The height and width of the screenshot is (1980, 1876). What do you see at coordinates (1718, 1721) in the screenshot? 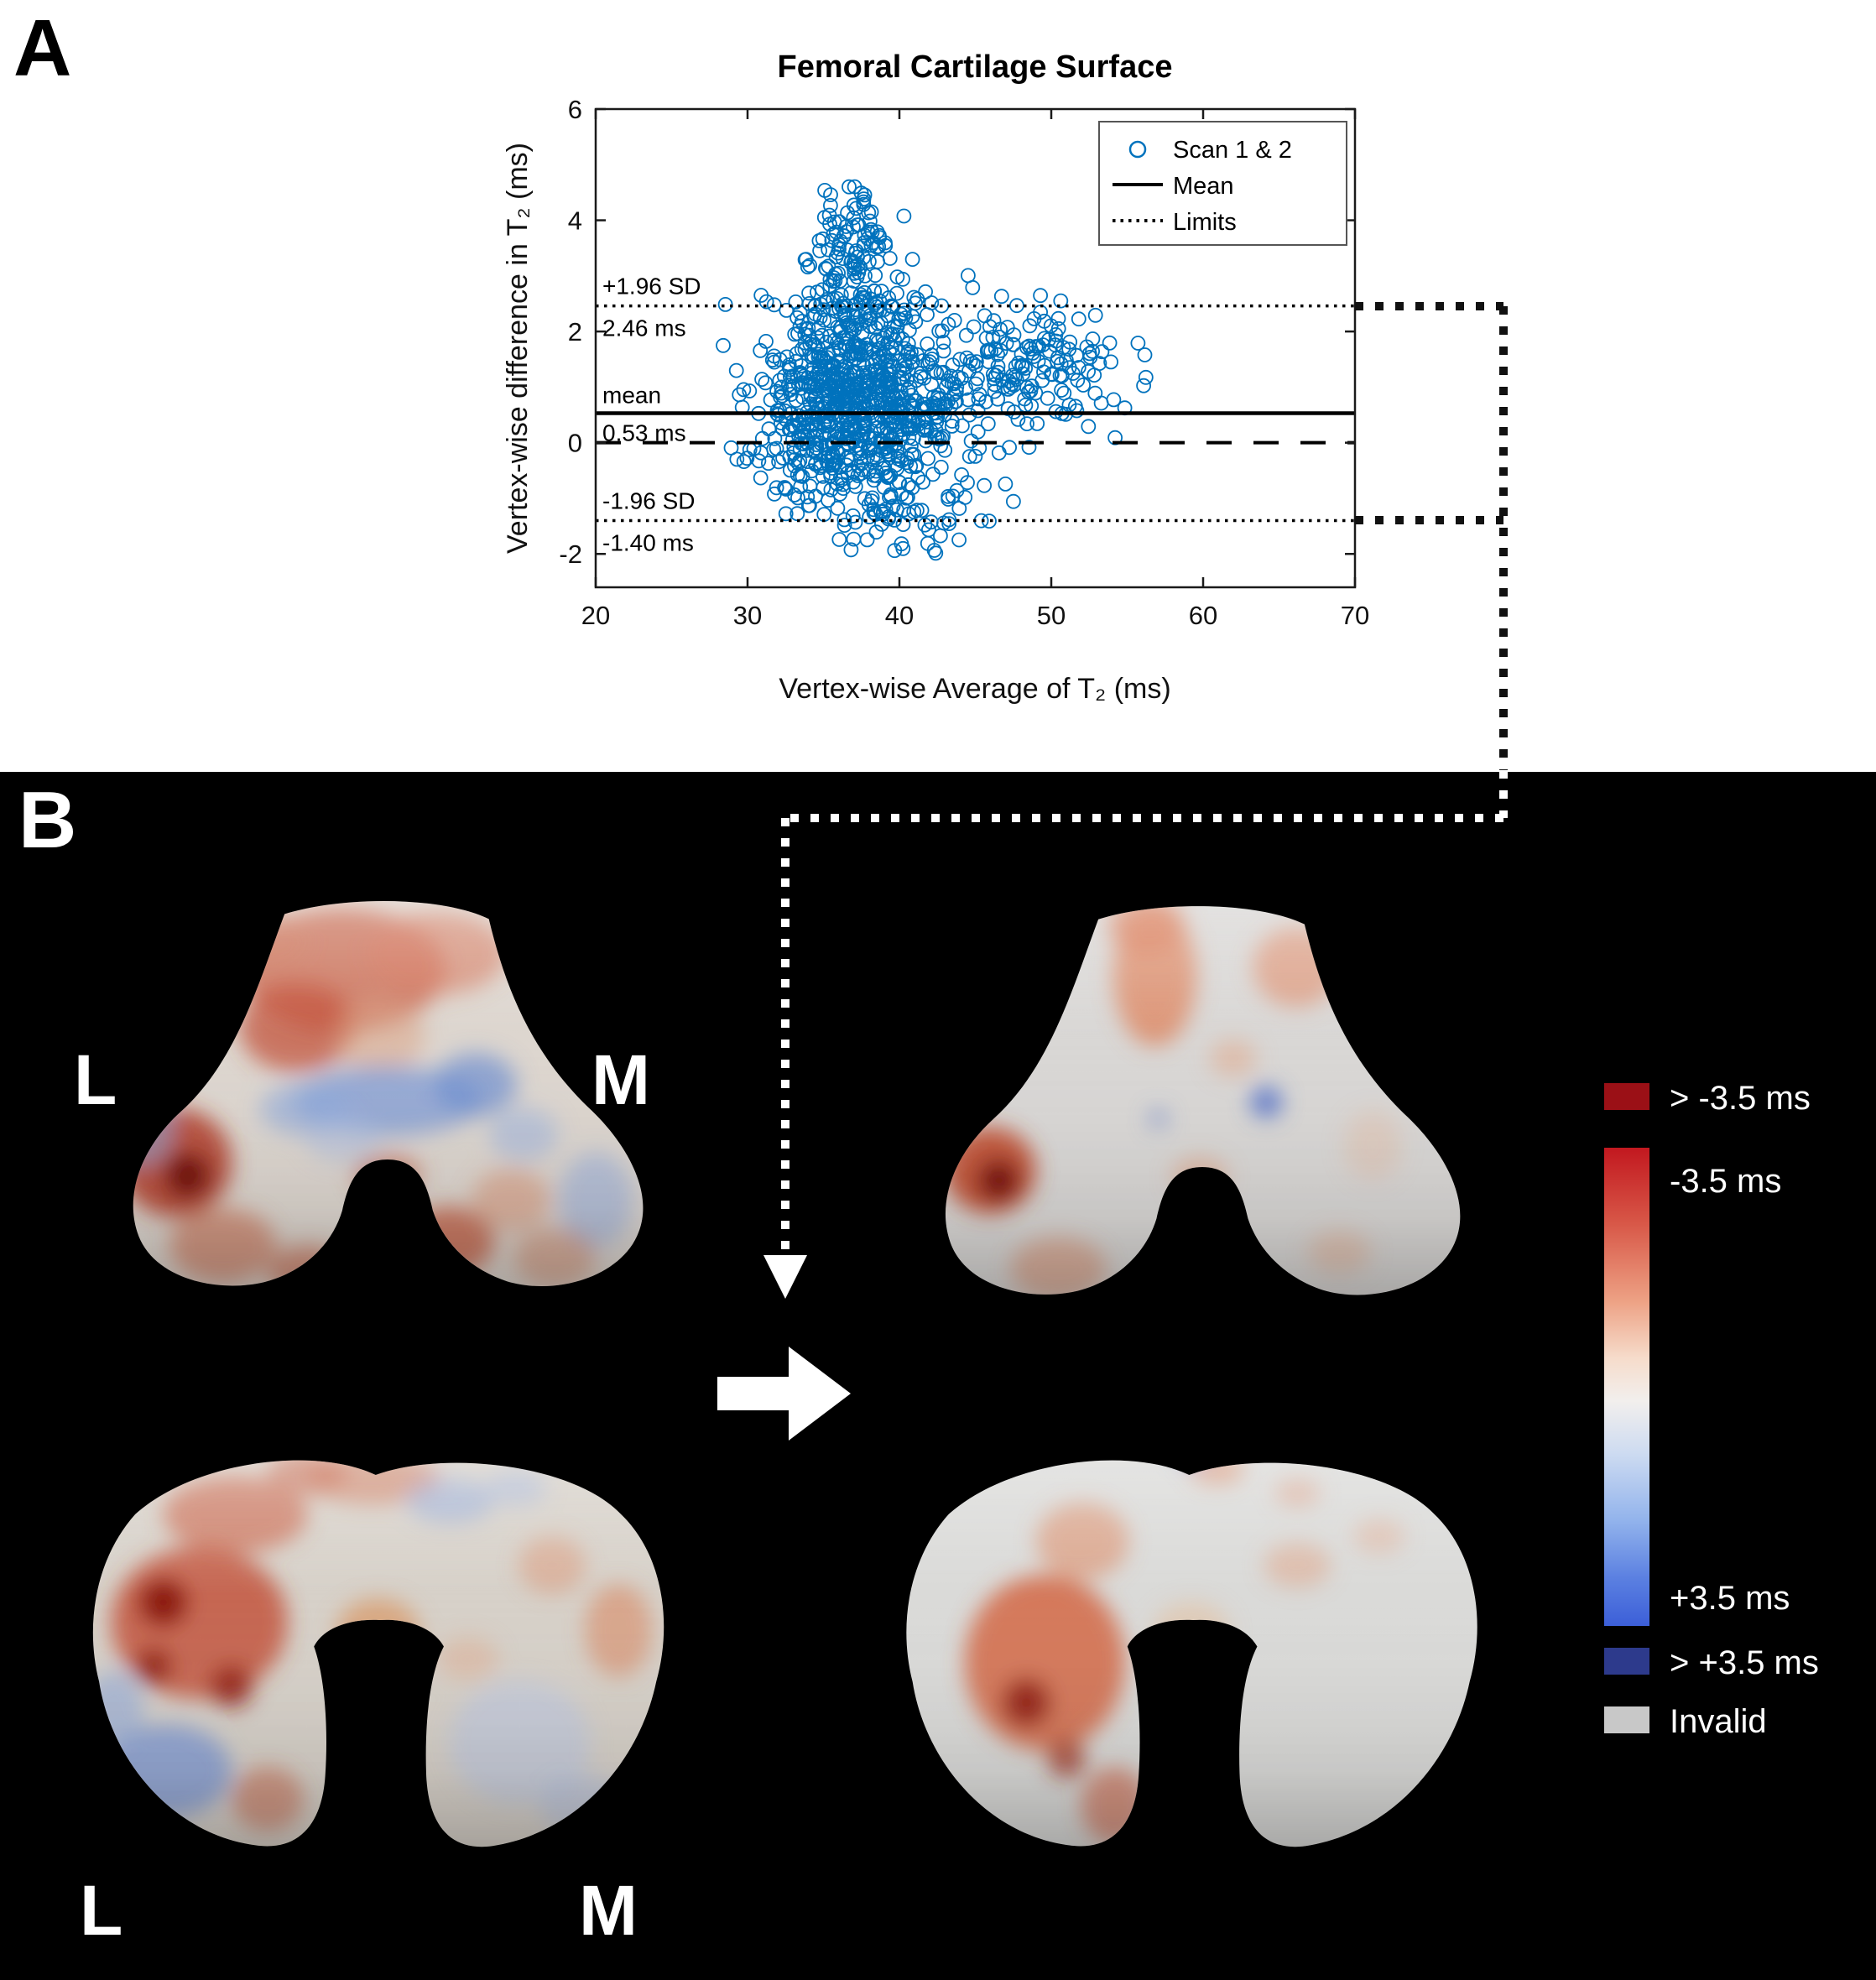
I see `colorbar-label-invalid: Invalid` at bounding box center [1718, 1721].